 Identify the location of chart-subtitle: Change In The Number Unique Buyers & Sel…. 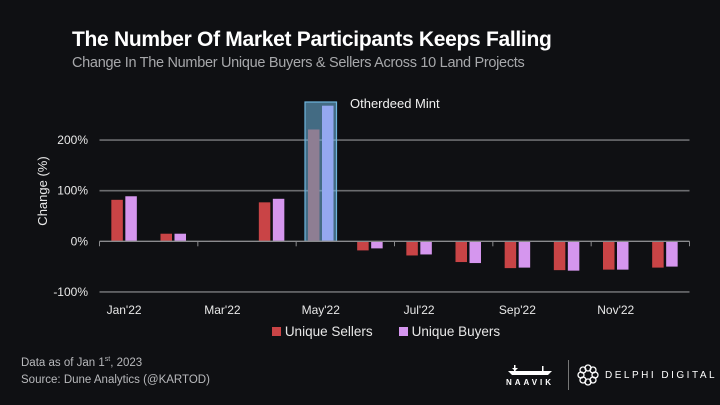
(298, 63).